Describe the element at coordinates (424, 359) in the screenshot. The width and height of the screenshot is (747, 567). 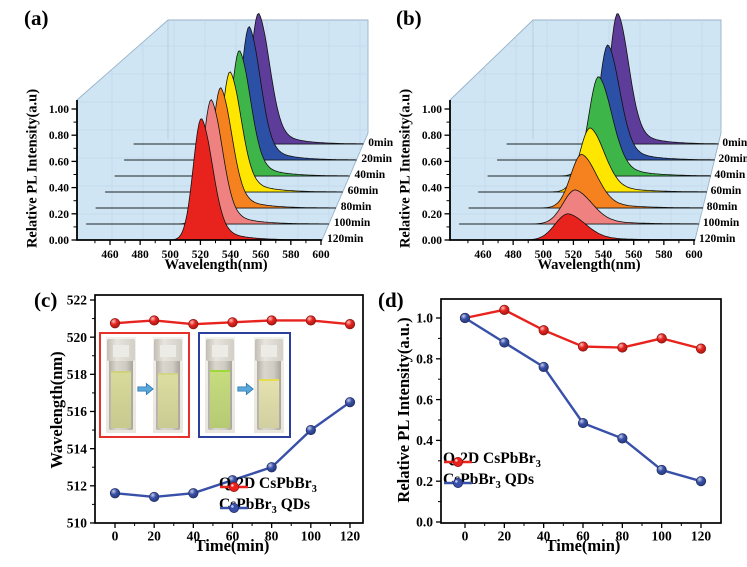
I see `svg-text: 0.8` at that location.